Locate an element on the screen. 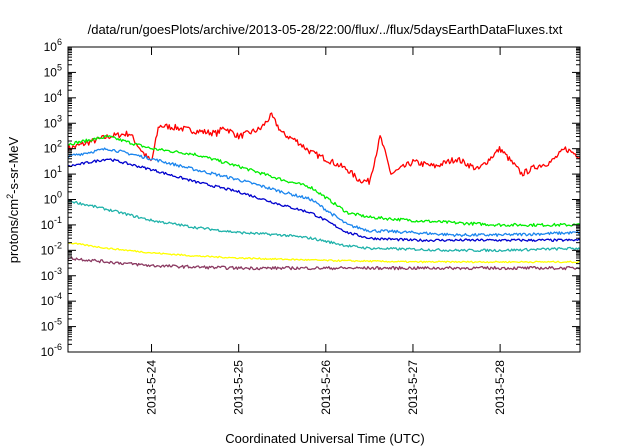  x-tick-label: 2013-5-26 is located at coordinates (326, 387).